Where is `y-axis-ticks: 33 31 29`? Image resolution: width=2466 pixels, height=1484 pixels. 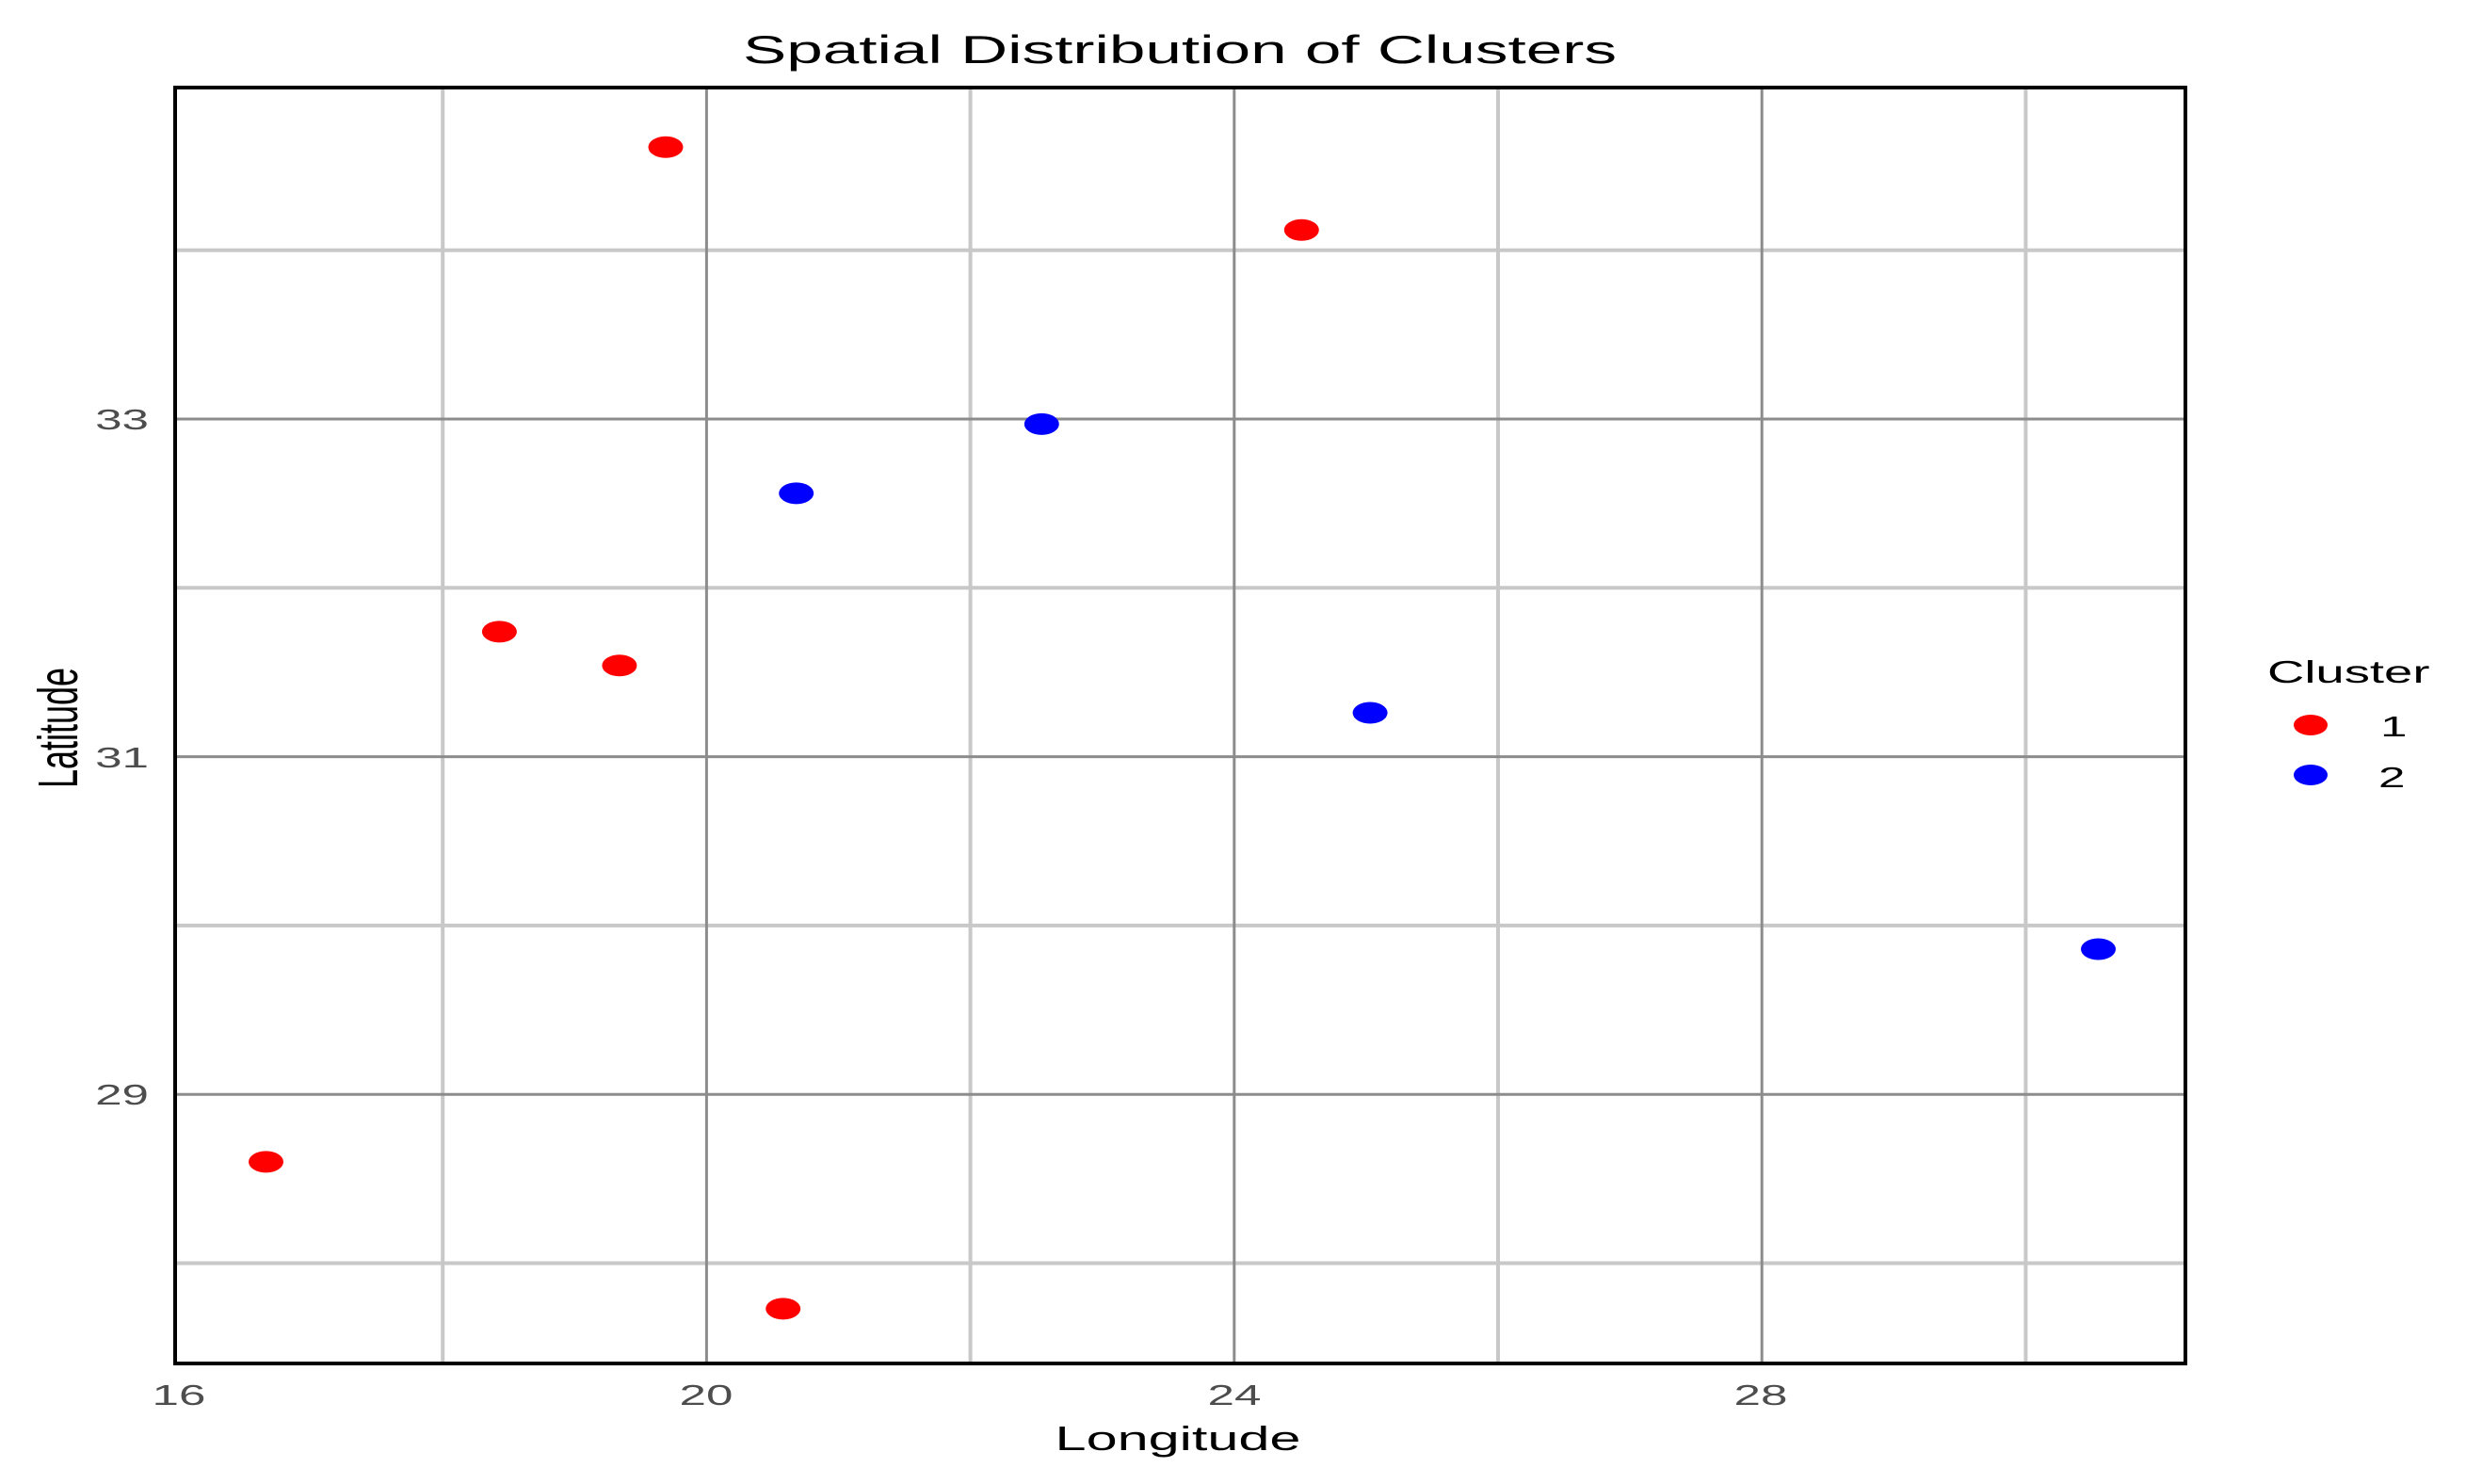
y-axis-ticks: 33 31 29 is located at coordinates (122, 757).